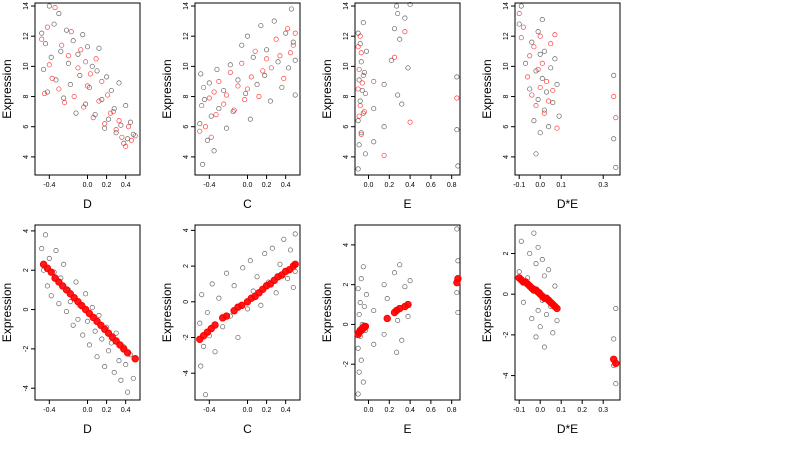 The width and height of the screenshot is (800, 450). I want to click on x-tick-label: 0.2, so click(389, 410).